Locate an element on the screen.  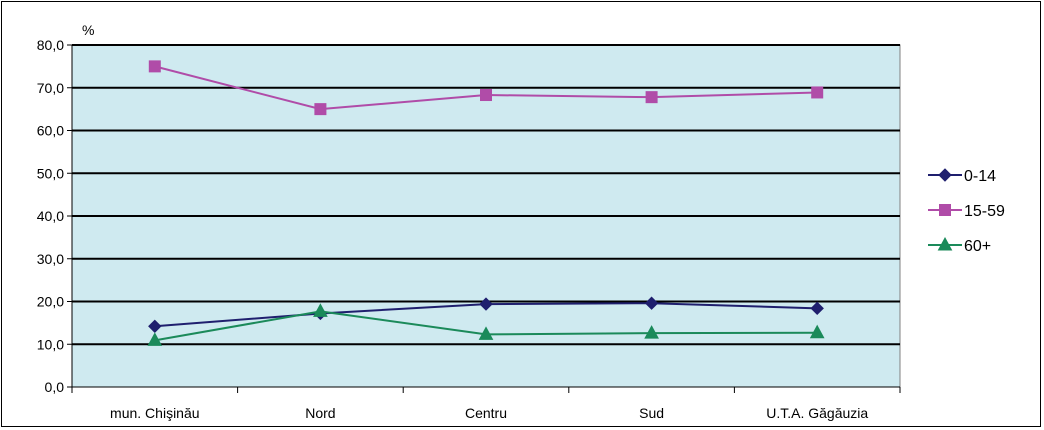
x-tick-label: U.T.A. Găgăuzia is located at coordinates (817, 413).